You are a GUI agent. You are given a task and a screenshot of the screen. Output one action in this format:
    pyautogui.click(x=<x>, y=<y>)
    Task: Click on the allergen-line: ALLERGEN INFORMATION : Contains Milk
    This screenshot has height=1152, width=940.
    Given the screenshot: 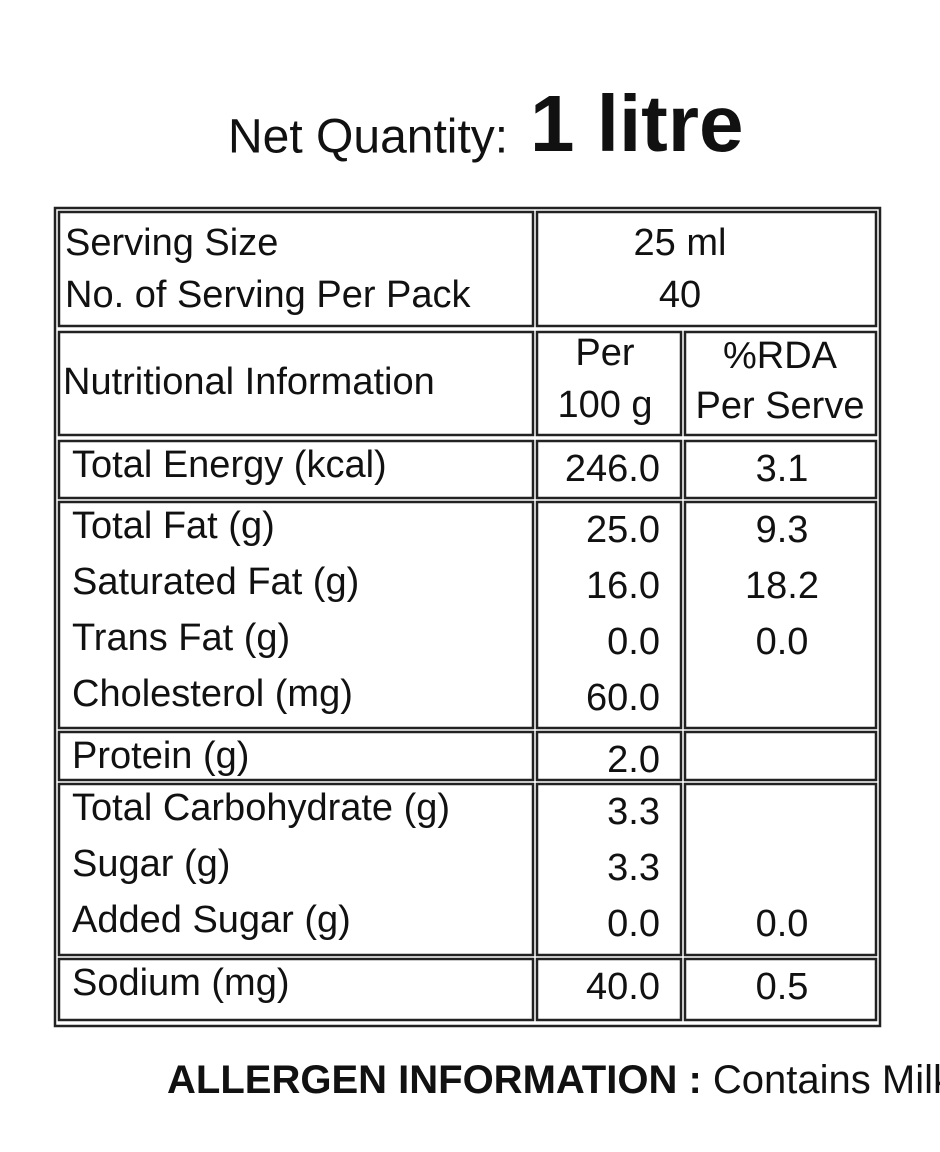 What is the action you would take?
    pyautogui.click(x=553, y=1080)
    